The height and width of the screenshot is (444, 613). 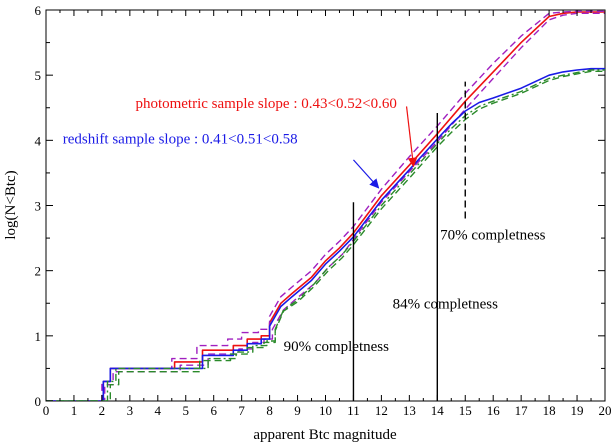 I want to click on x-tick-label: 15, so click(x=465, y=410).